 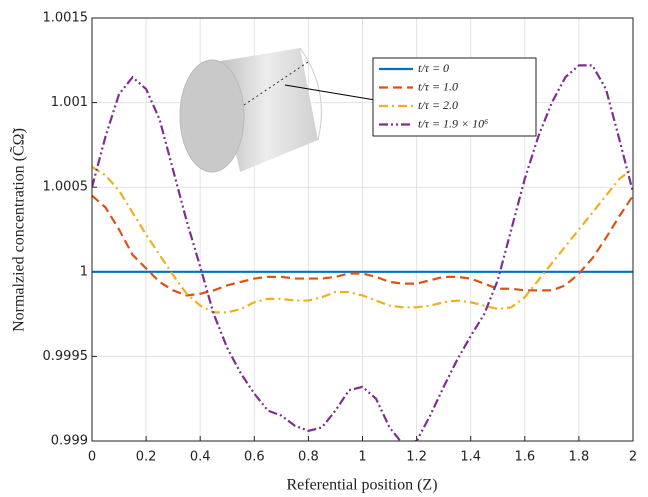 I want to click on x-tick-label: 0.6, so click(x=254, y=457).